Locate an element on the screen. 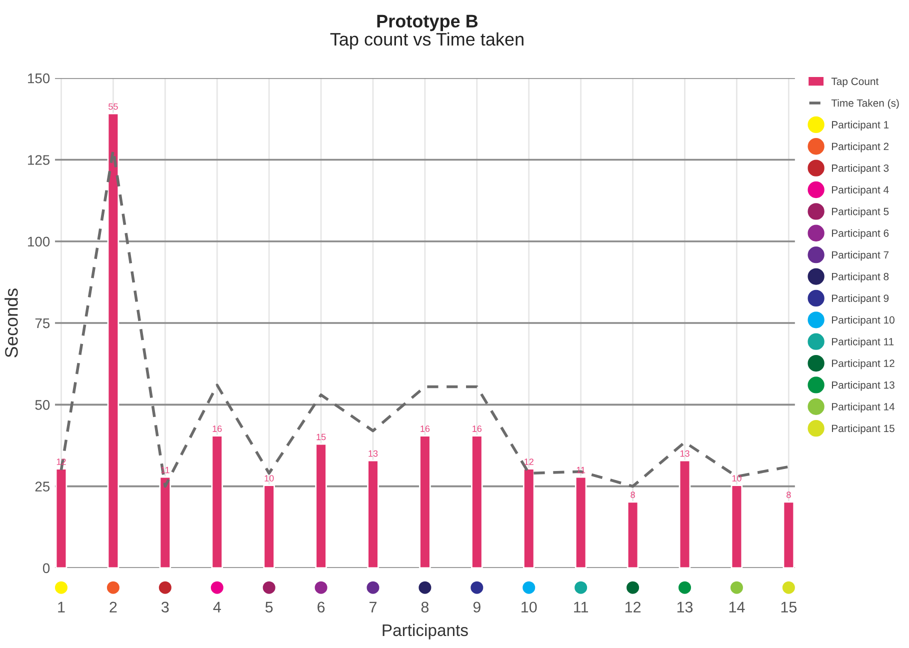 This screenshot has width=909, height=648. legend-label: Participant 9 is located at coordinates (860, 299).